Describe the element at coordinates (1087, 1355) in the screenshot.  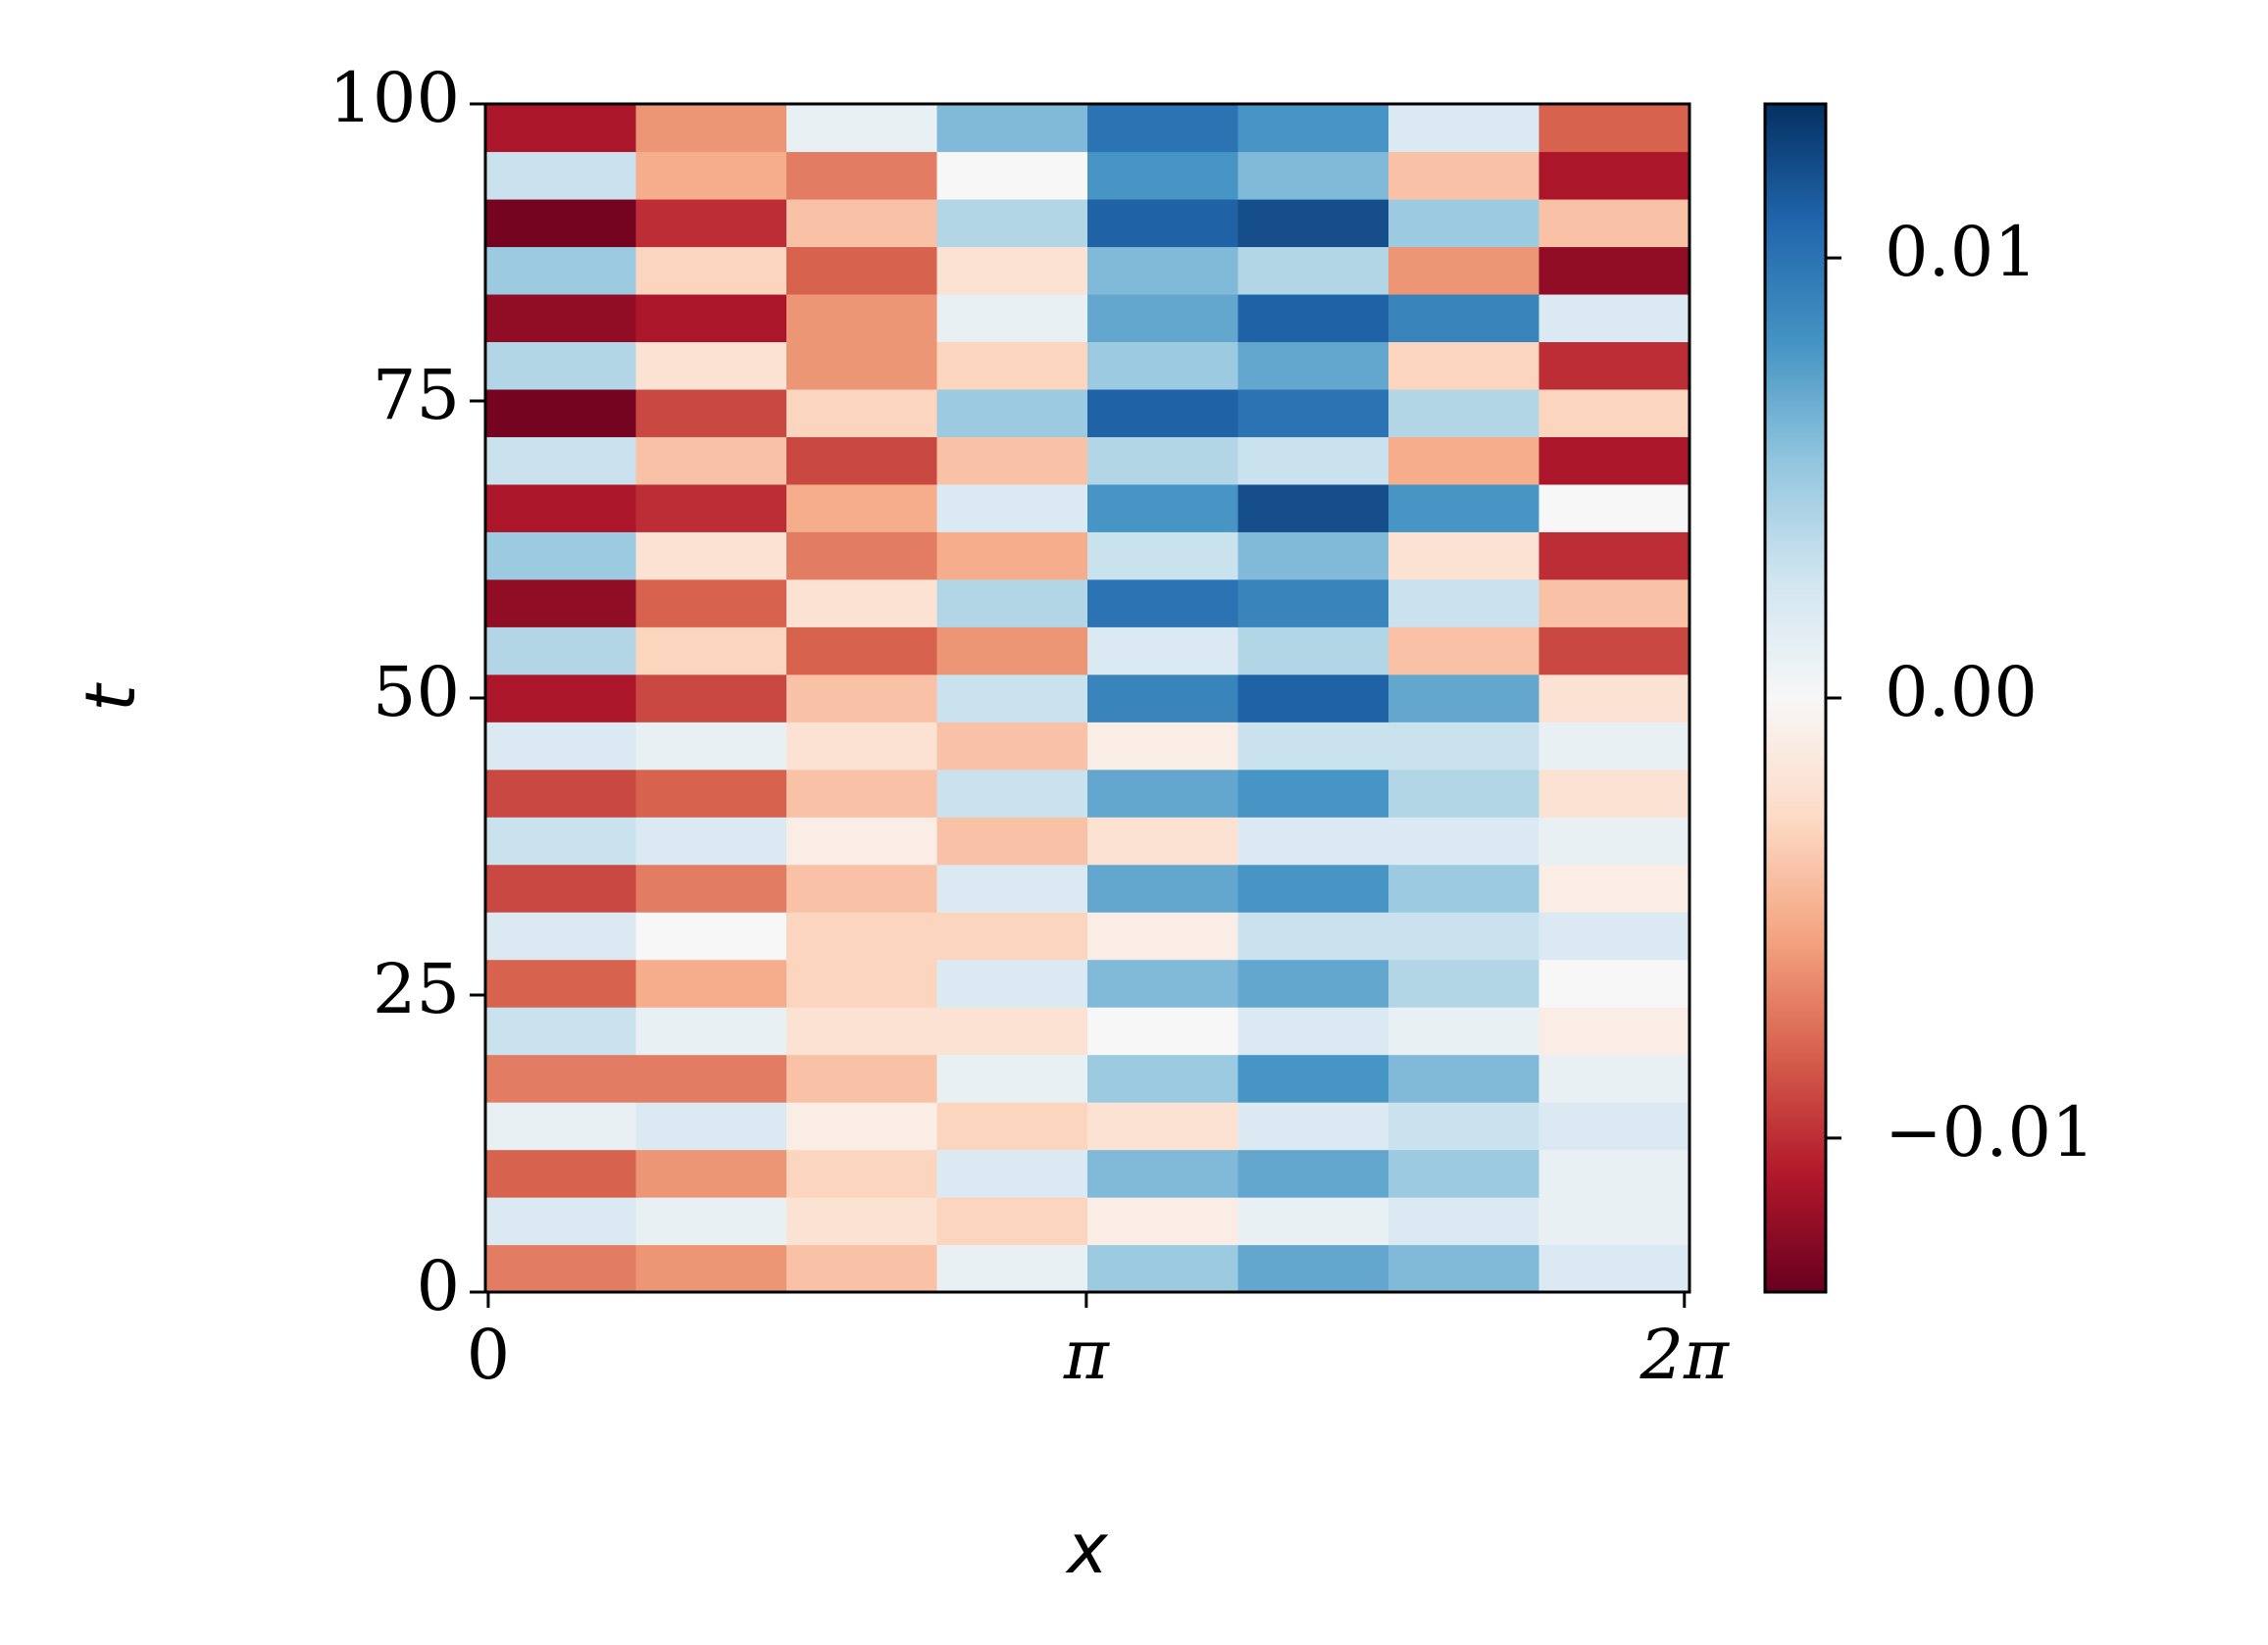
I see `x-tick-label: π` at that location.